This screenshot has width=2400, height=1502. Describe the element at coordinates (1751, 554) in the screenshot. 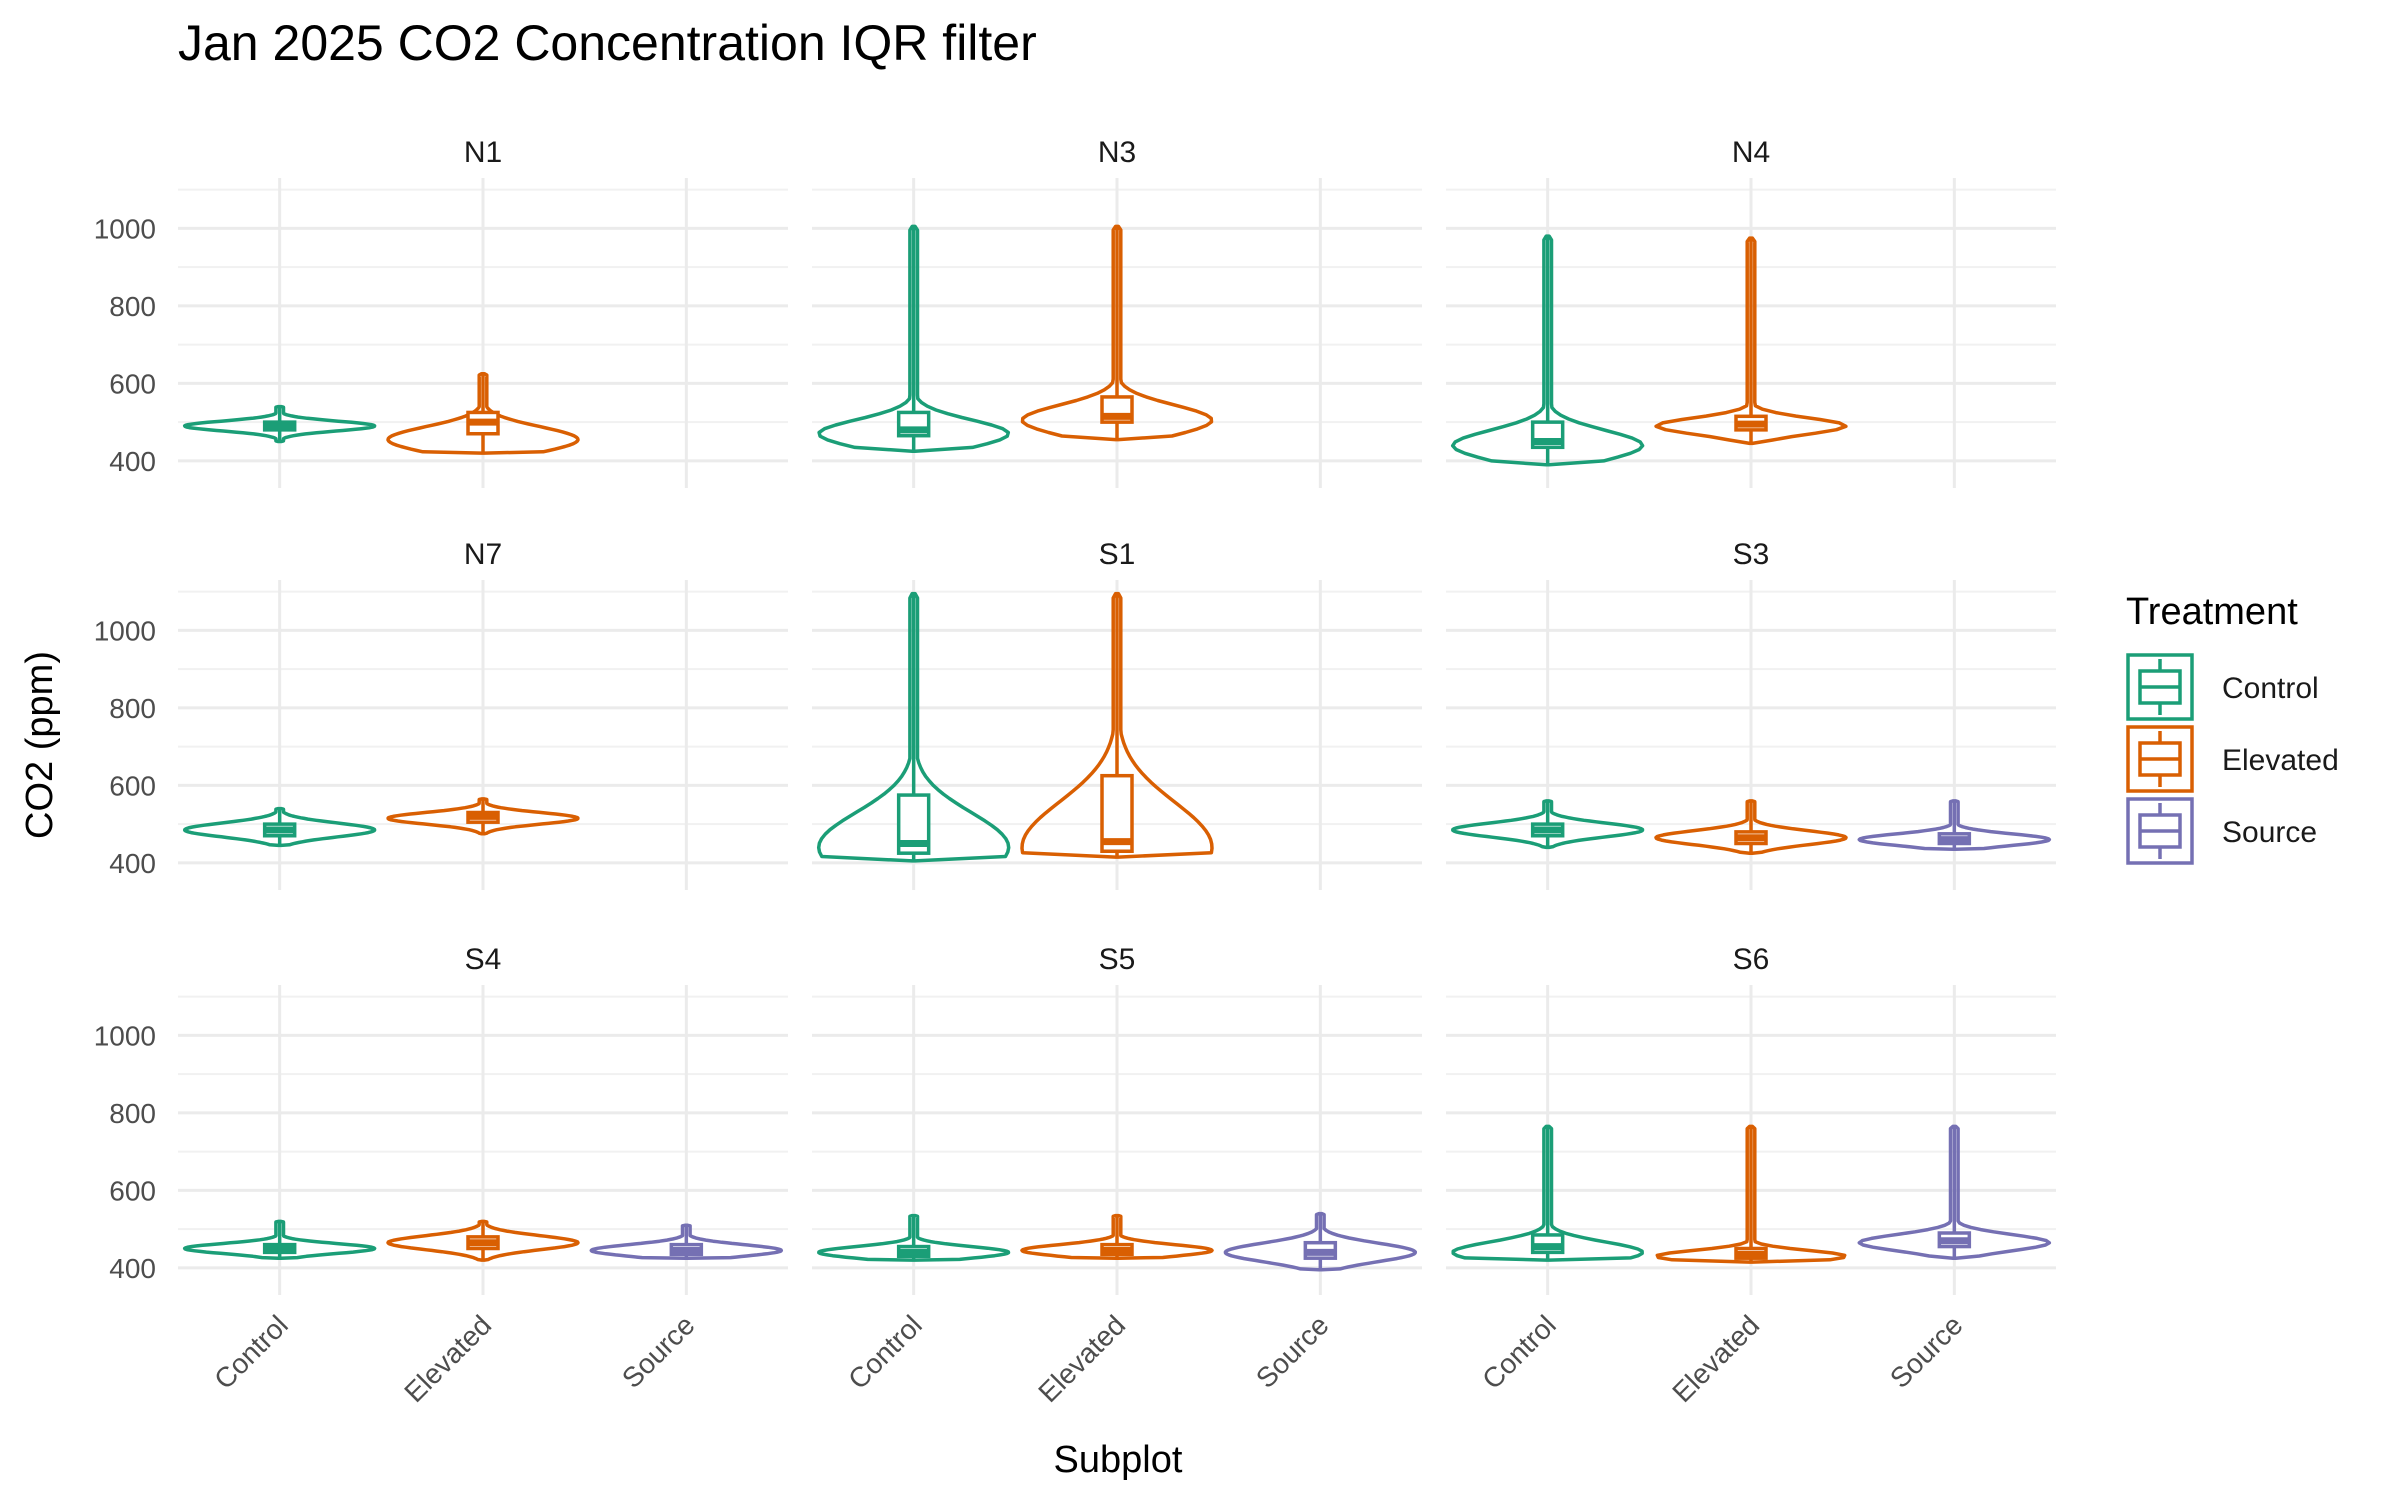

I see `strip-label-s3: S3` at that location.